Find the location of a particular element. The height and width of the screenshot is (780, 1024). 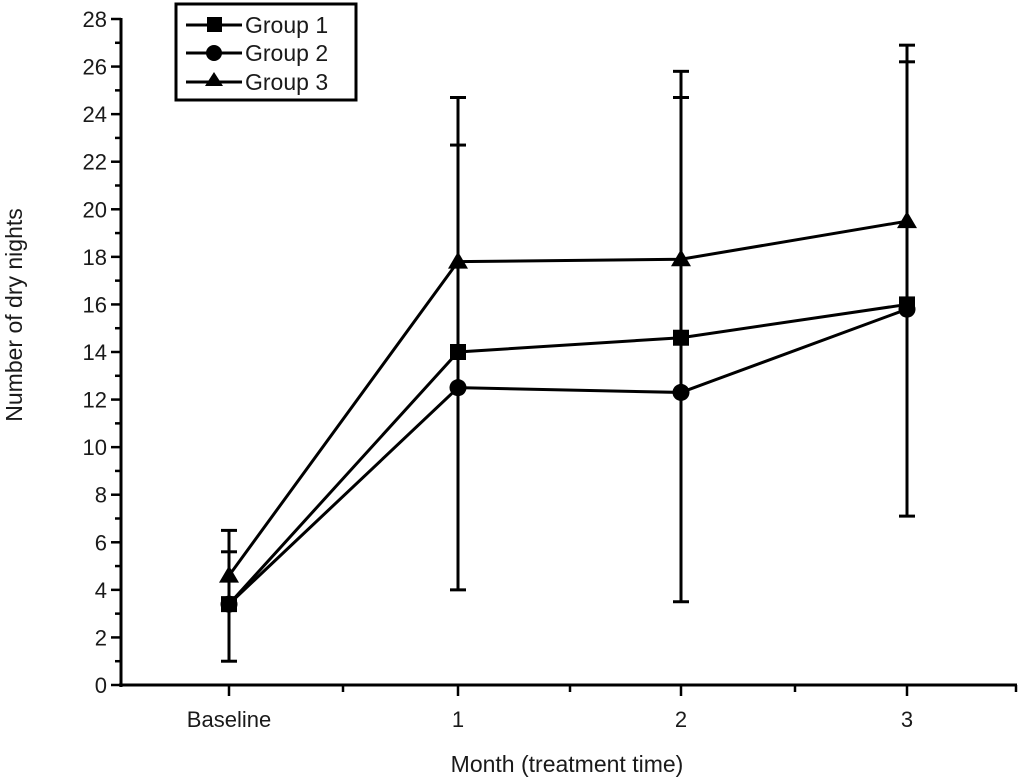

legend-label-group-3: Group 3 is located at coordinates (286, 82).